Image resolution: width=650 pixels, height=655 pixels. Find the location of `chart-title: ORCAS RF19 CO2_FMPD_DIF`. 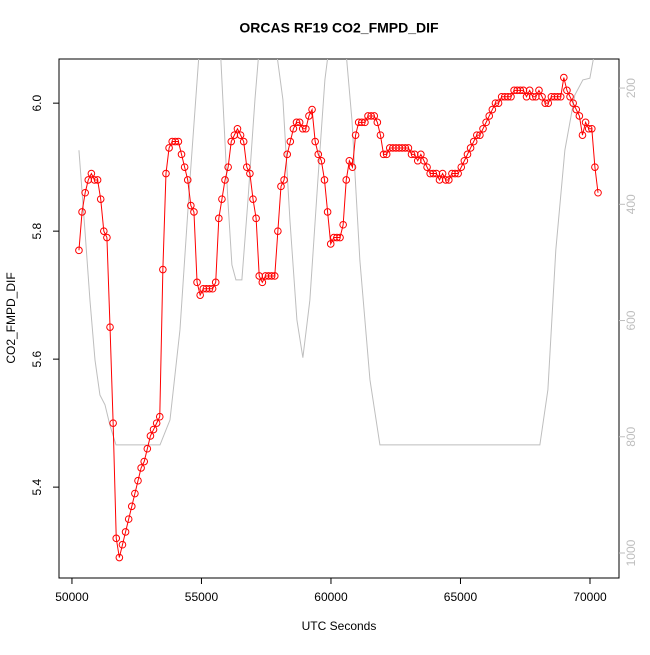

chart-title: ORCAS RF19 CO2_FMPD_DIF is located at coordinates (339, 28).